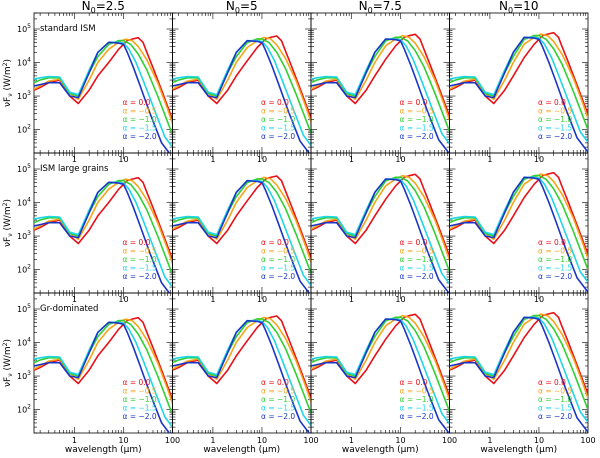 This screenshot has height=458, width=600. What do you see at coordinates (69, 309) in the screenshot?
I see `row-label: Gr-dominated` at bounding box center [69, 309].